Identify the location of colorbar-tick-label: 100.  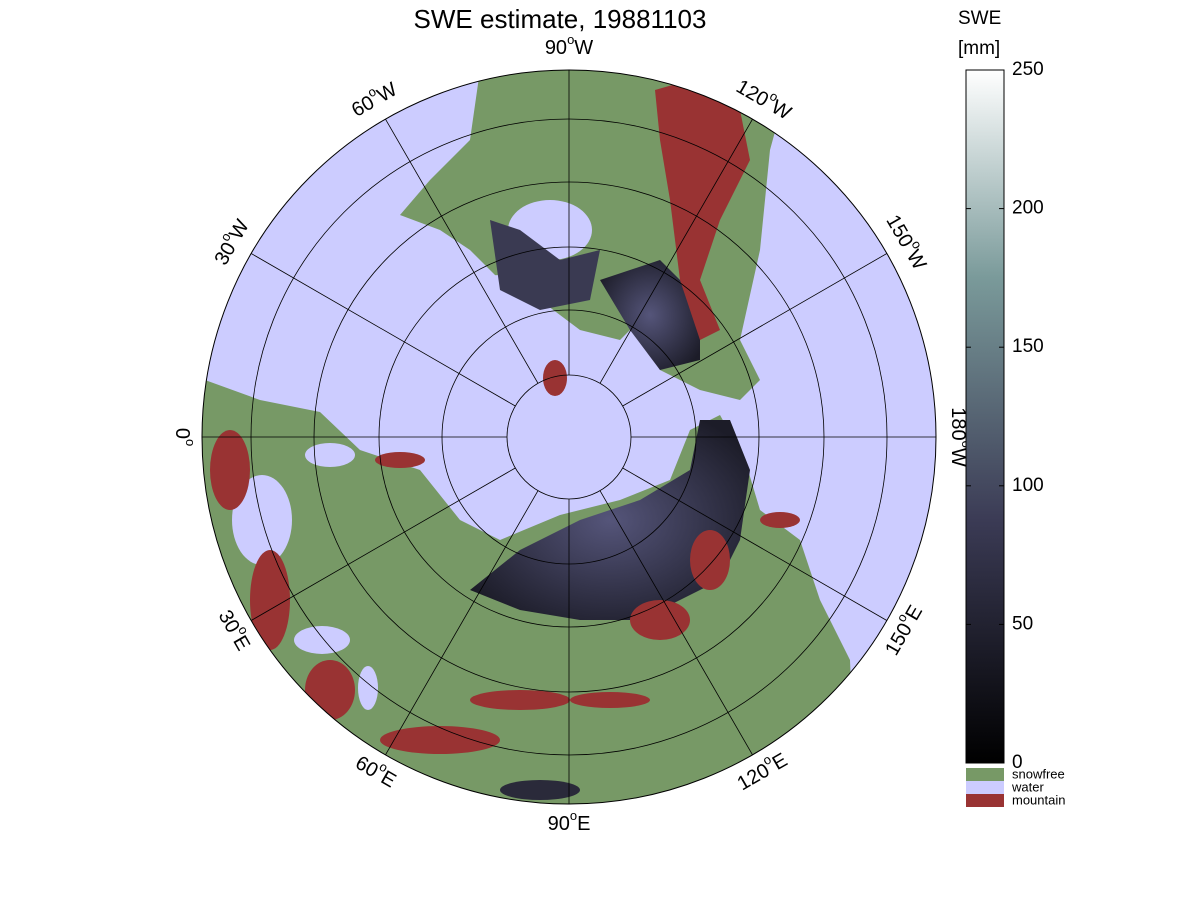
(1028, 485).